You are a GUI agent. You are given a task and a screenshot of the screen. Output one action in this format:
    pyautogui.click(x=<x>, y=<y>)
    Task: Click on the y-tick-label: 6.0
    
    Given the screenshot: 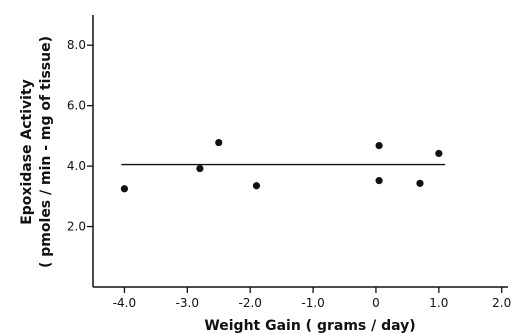 What is the action you would take?
    pyautogui.click(x=76, y=106)
    